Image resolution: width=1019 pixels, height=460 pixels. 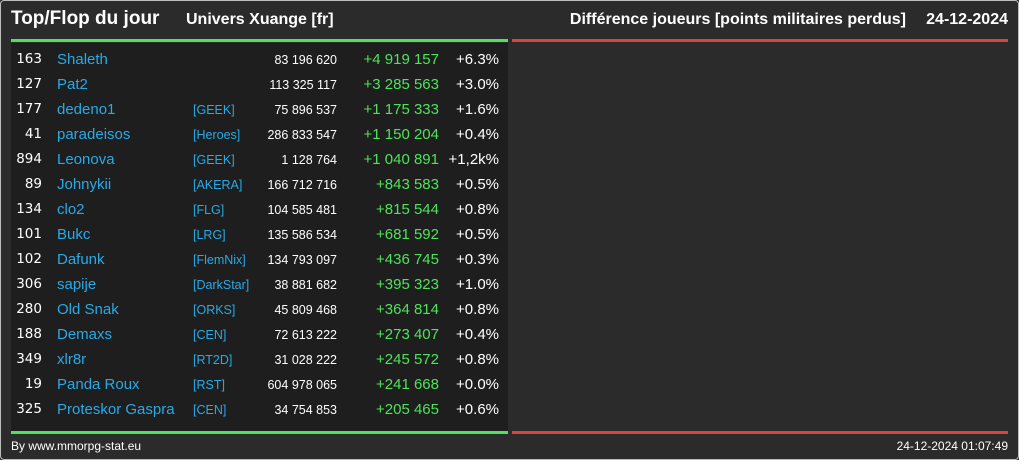 I want to click on points-difference: +815 544, so click(x=407, y=209).